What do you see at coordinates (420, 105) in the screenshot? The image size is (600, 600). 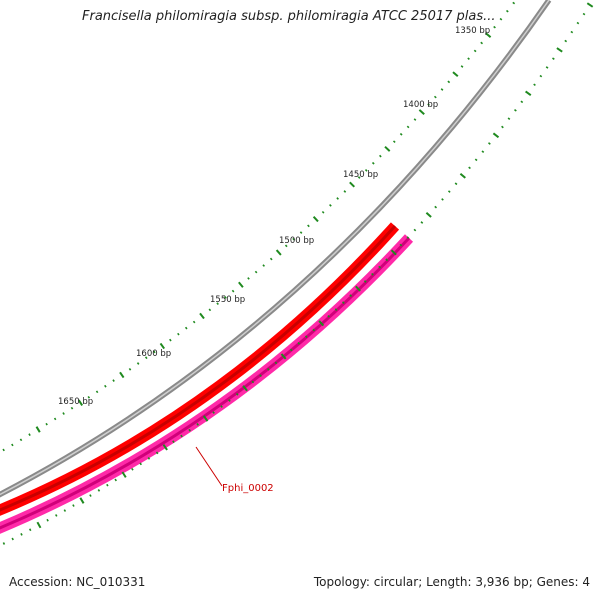 I see `scale-label: 1400 bp` at bounding box center [420, 105].